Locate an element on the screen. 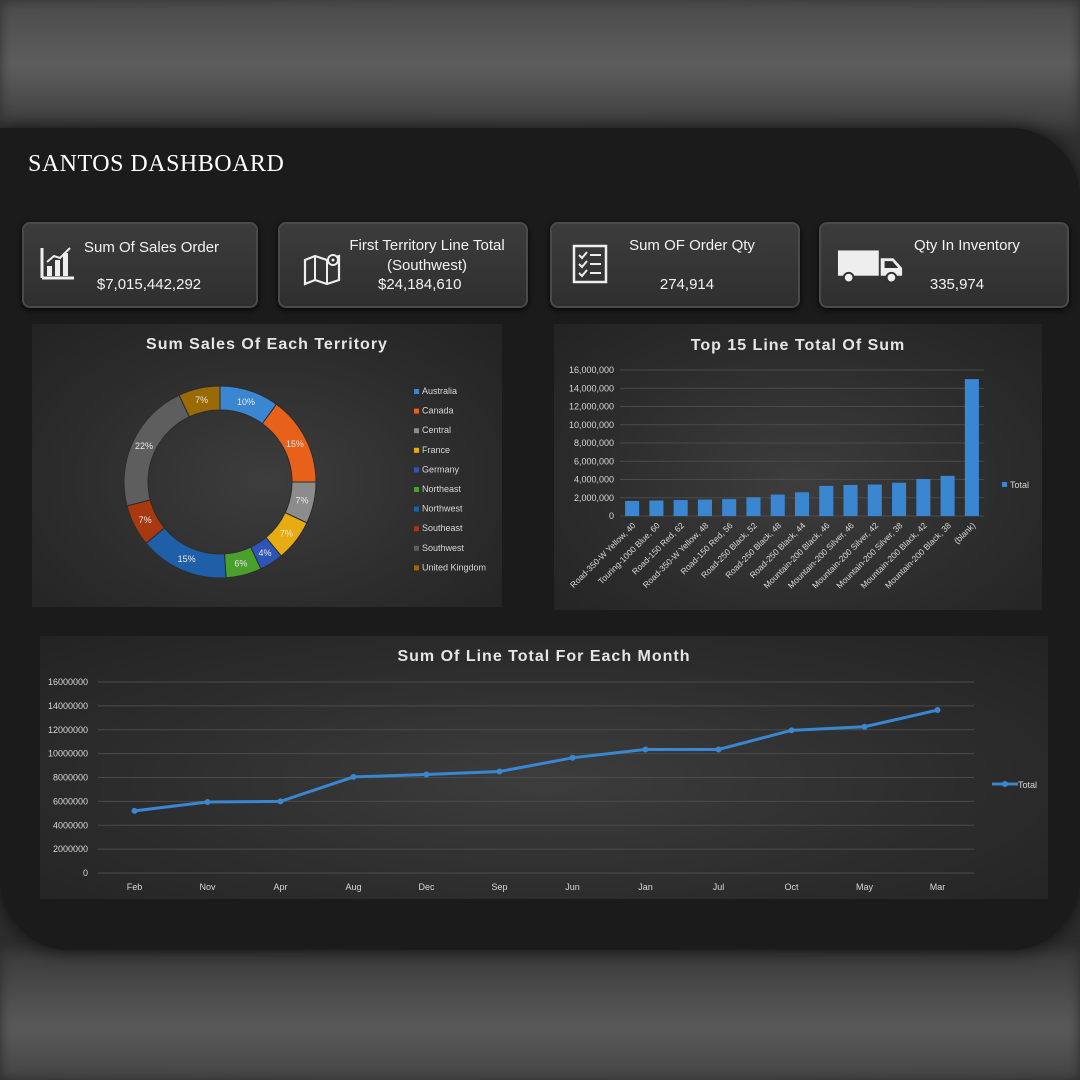  y-tick-label: 6000000 is located at coordinates (70, 801).